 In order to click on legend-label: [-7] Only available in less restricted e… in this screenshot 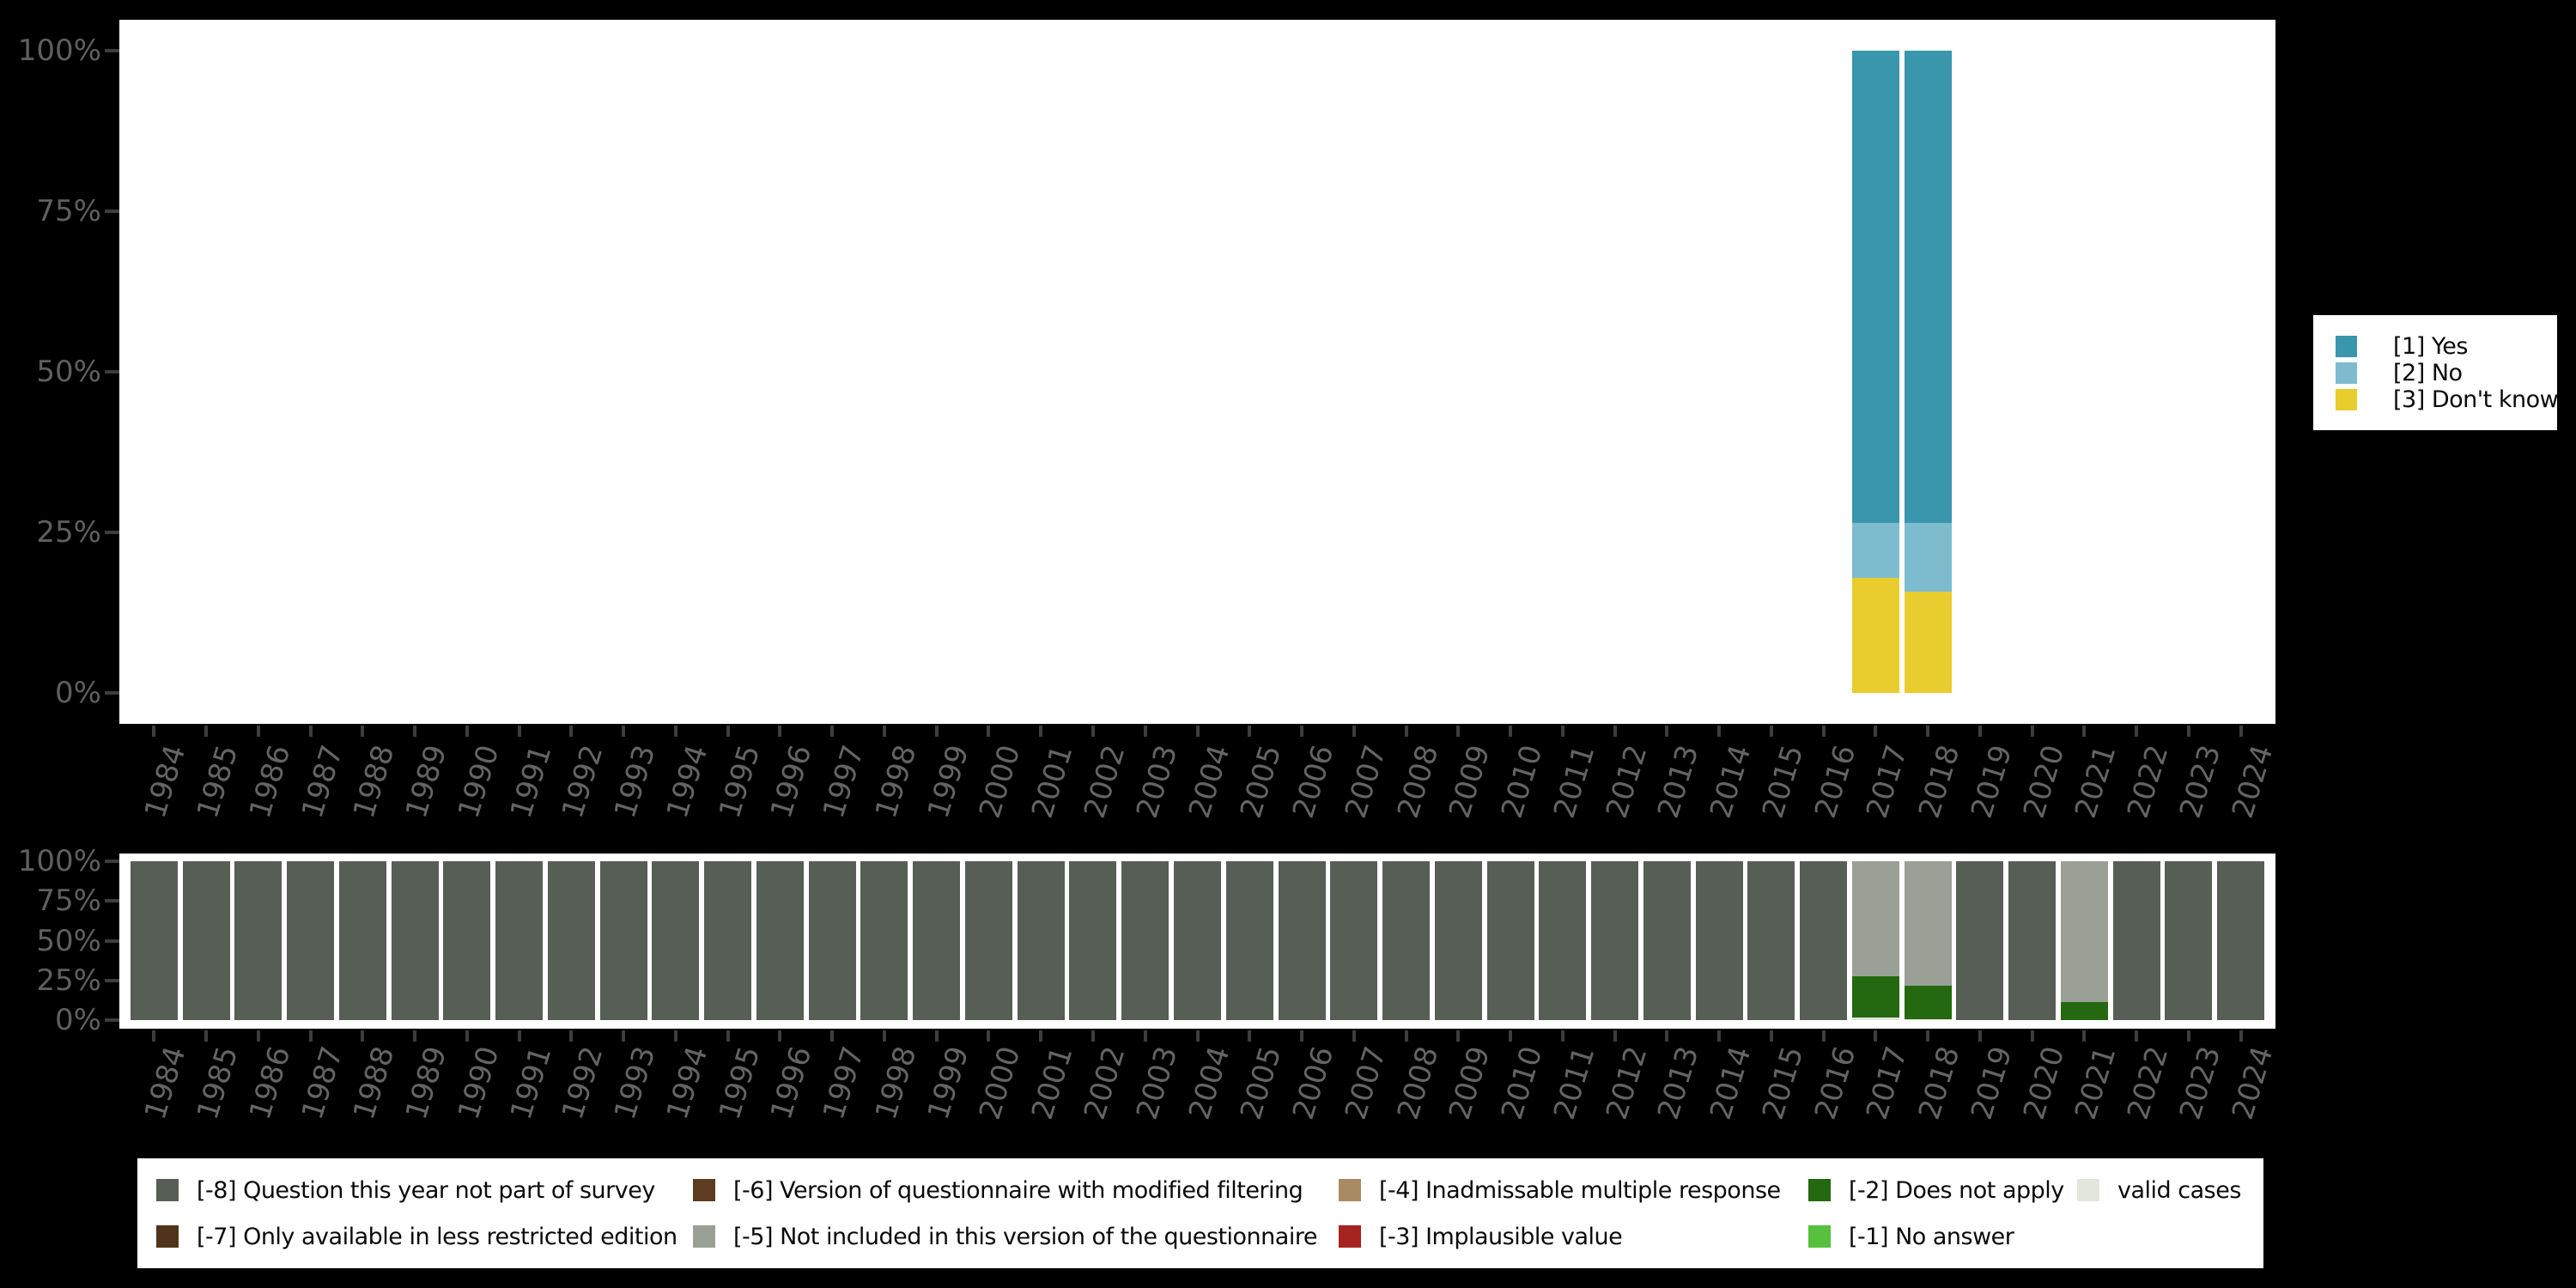, I will do `click(437, 1236)`.